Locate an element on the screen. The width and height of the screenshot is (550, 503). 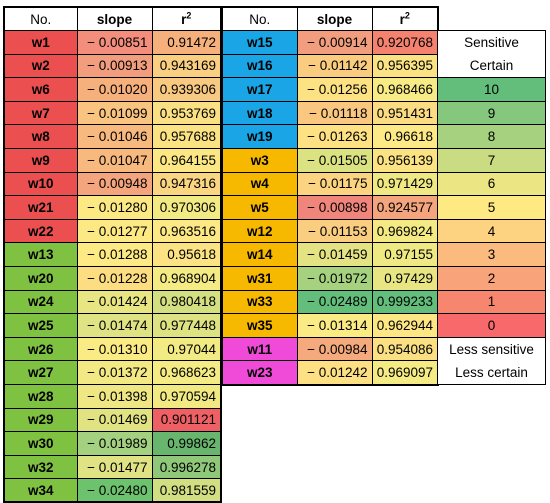
left-header-r2-base: r is located at coordinates (184, 19).